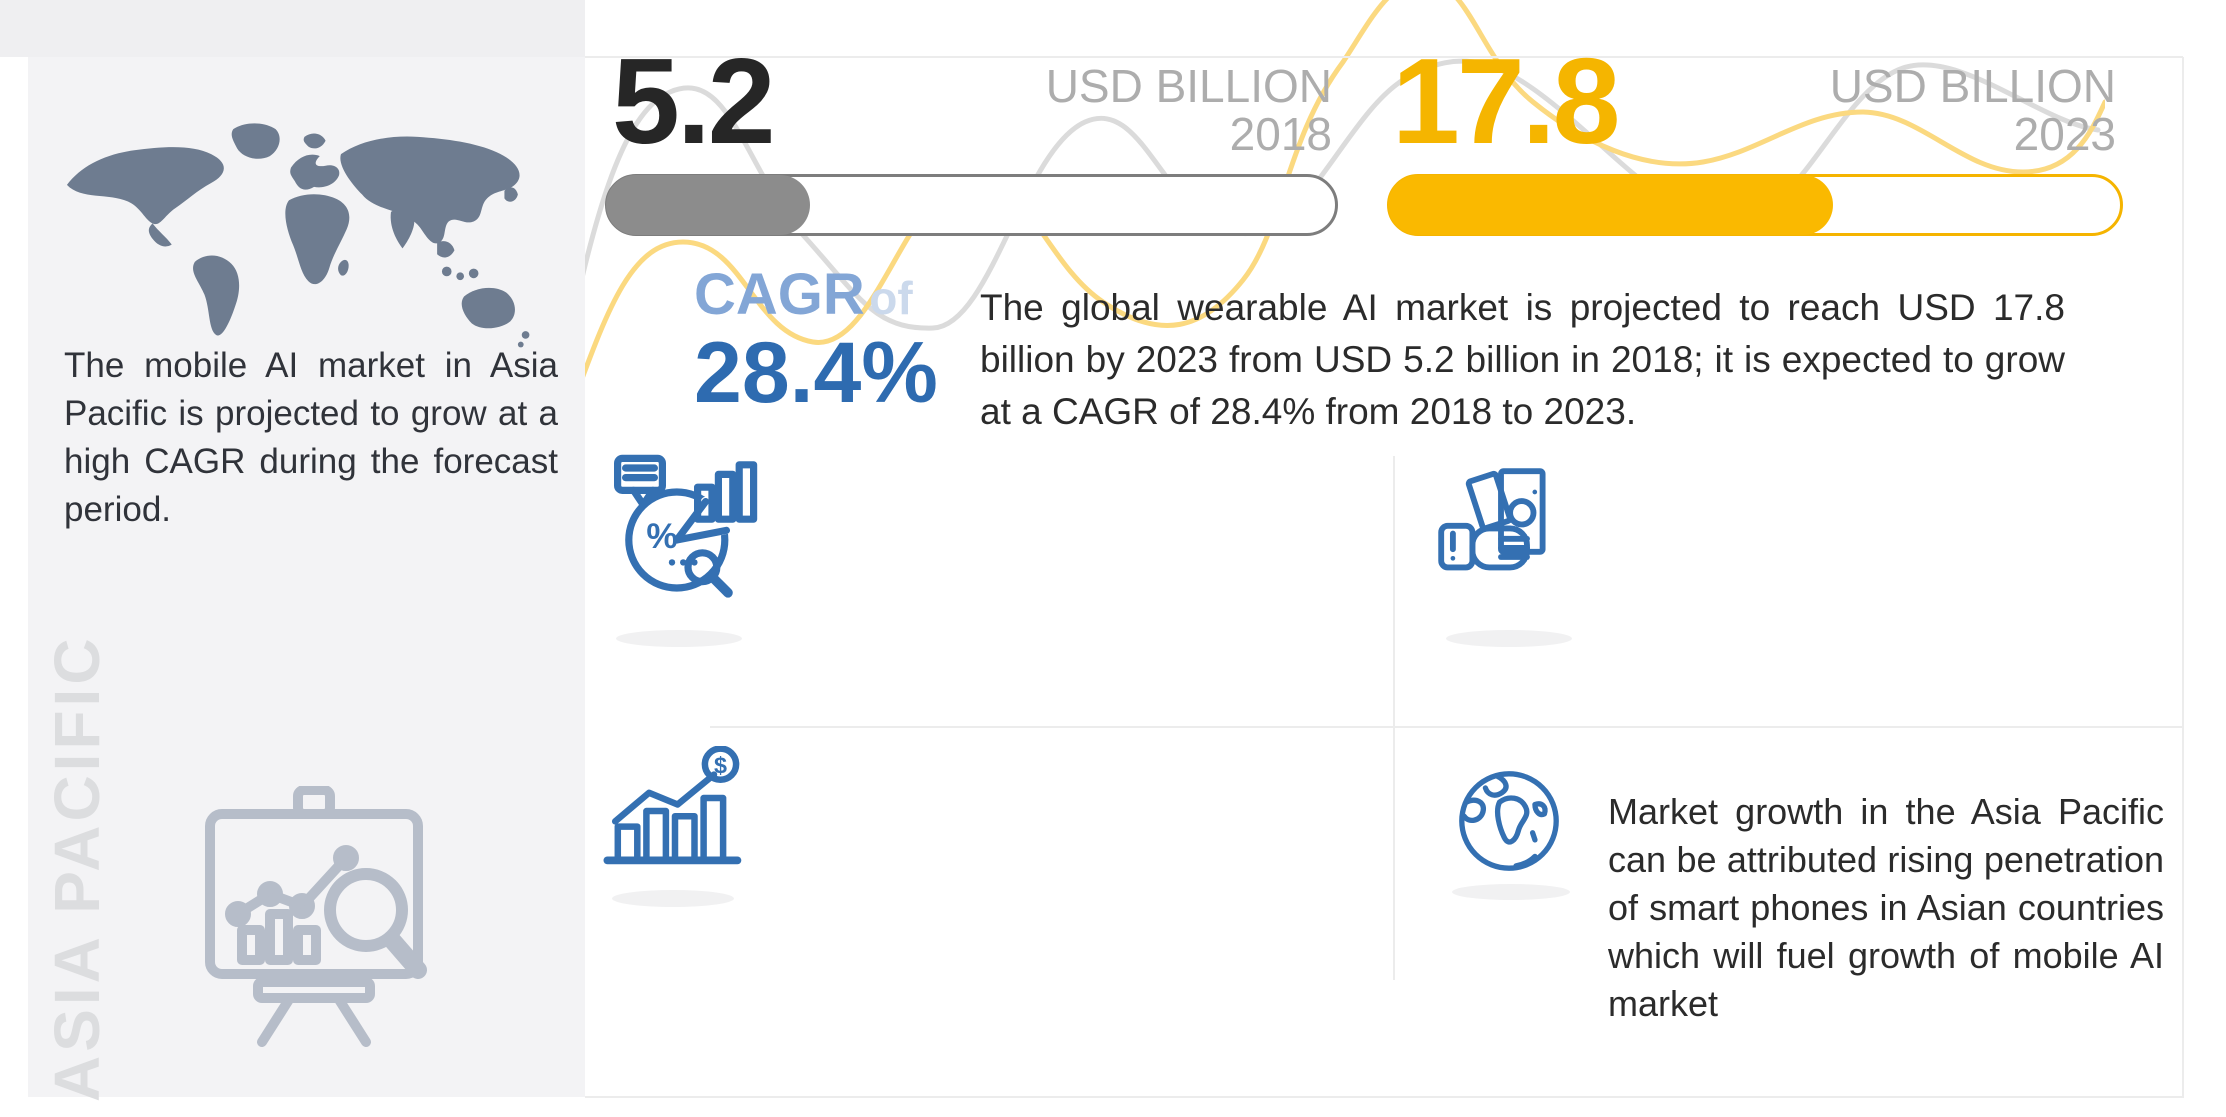 This screenshot has width=2226, height=1117. Describe the element at coordinates (352, 1020) in the screenshot. I see `board-leg-right` at that location.